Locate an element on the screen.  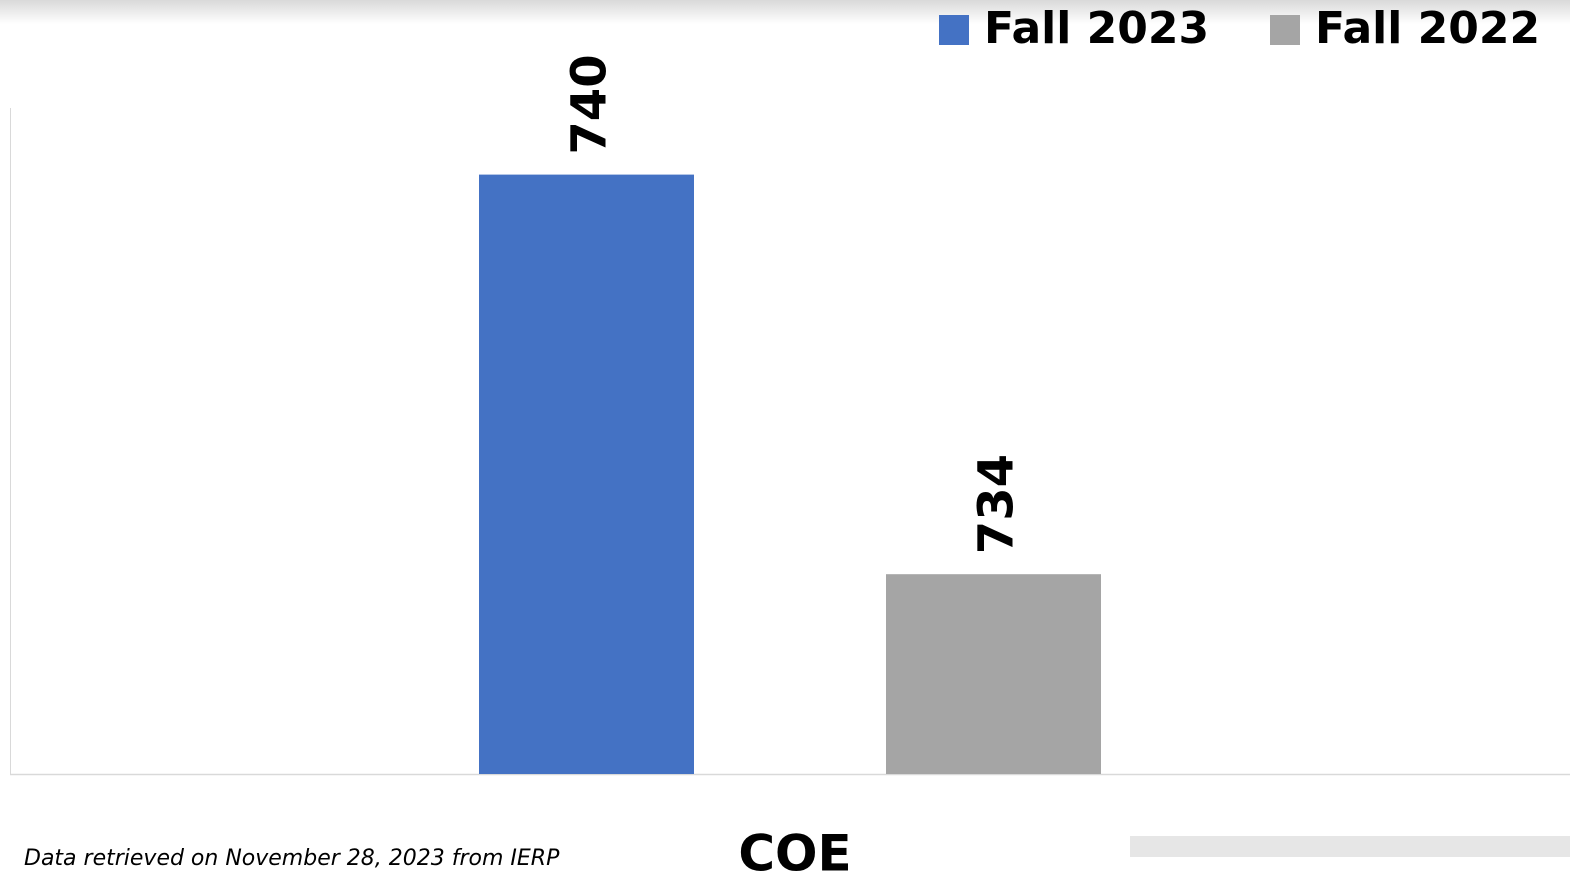
data-label: 740 is located at coordinates (590, 104).